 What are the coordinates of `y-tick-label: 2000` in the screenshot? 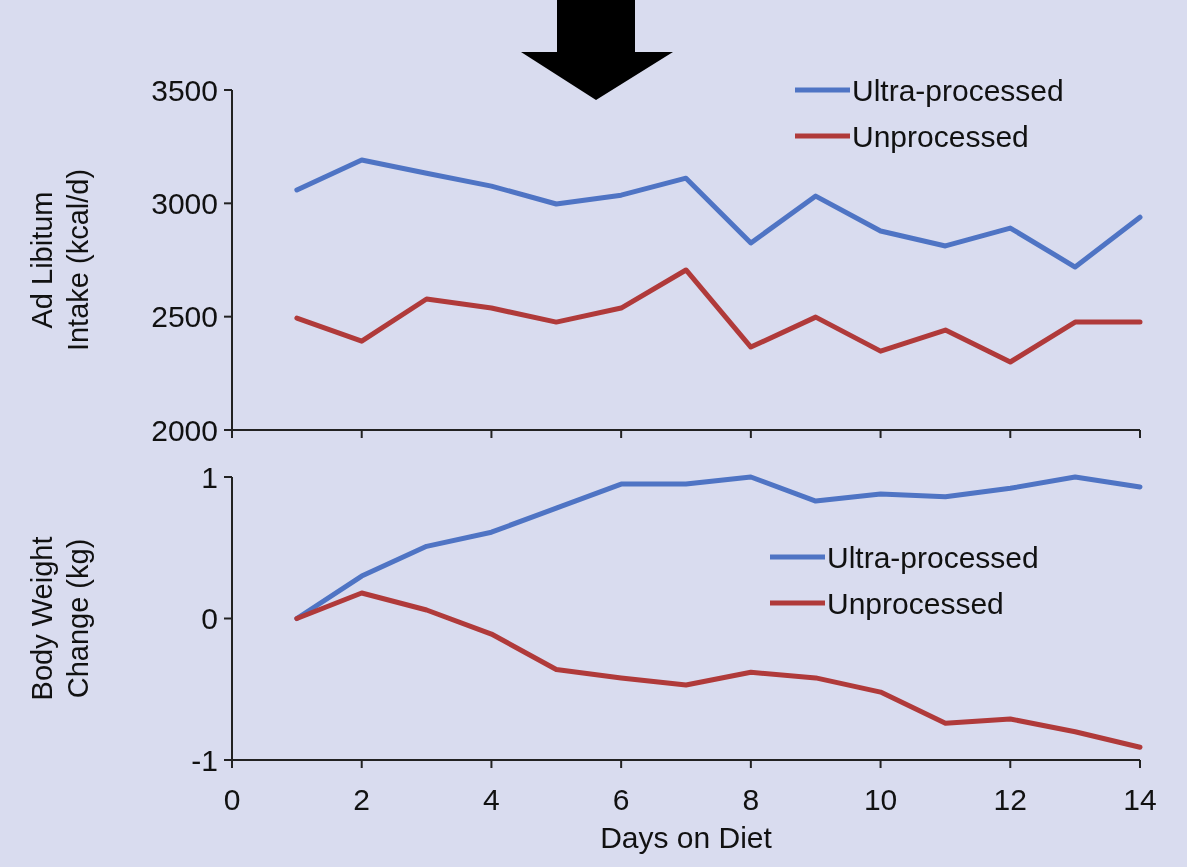 It's located at (184, 430).